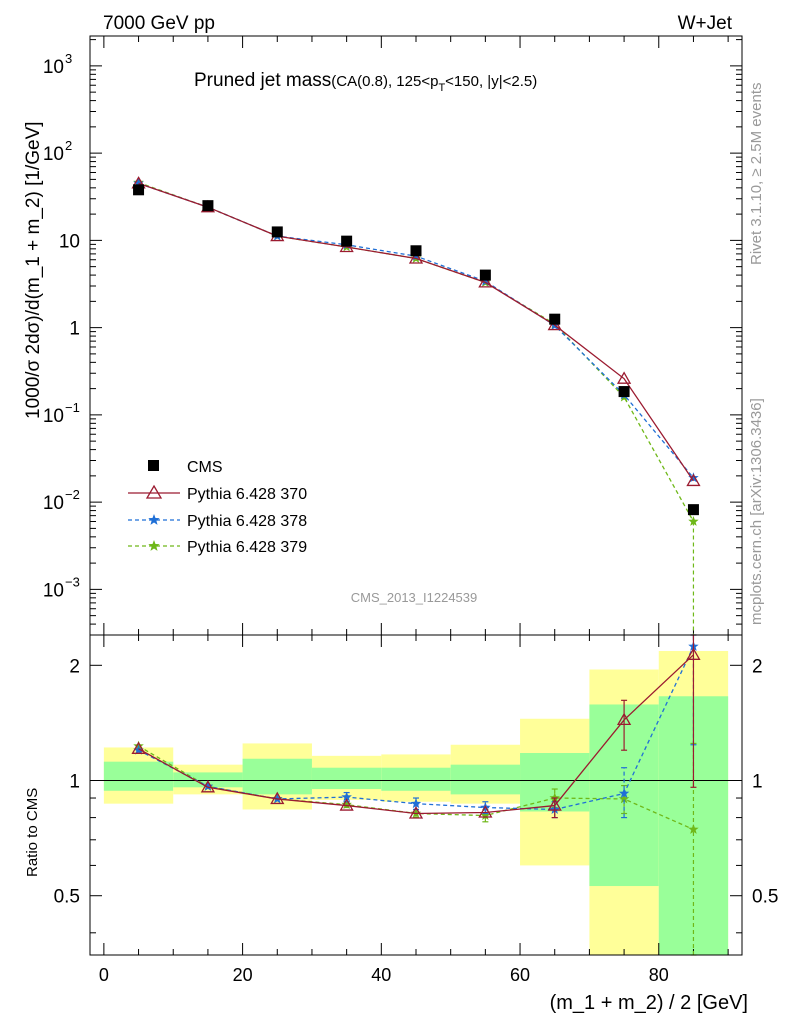  Describe the element at coordinates (205, 467) in the screenshot. I see `legend-label-cms: CMS` at that location.